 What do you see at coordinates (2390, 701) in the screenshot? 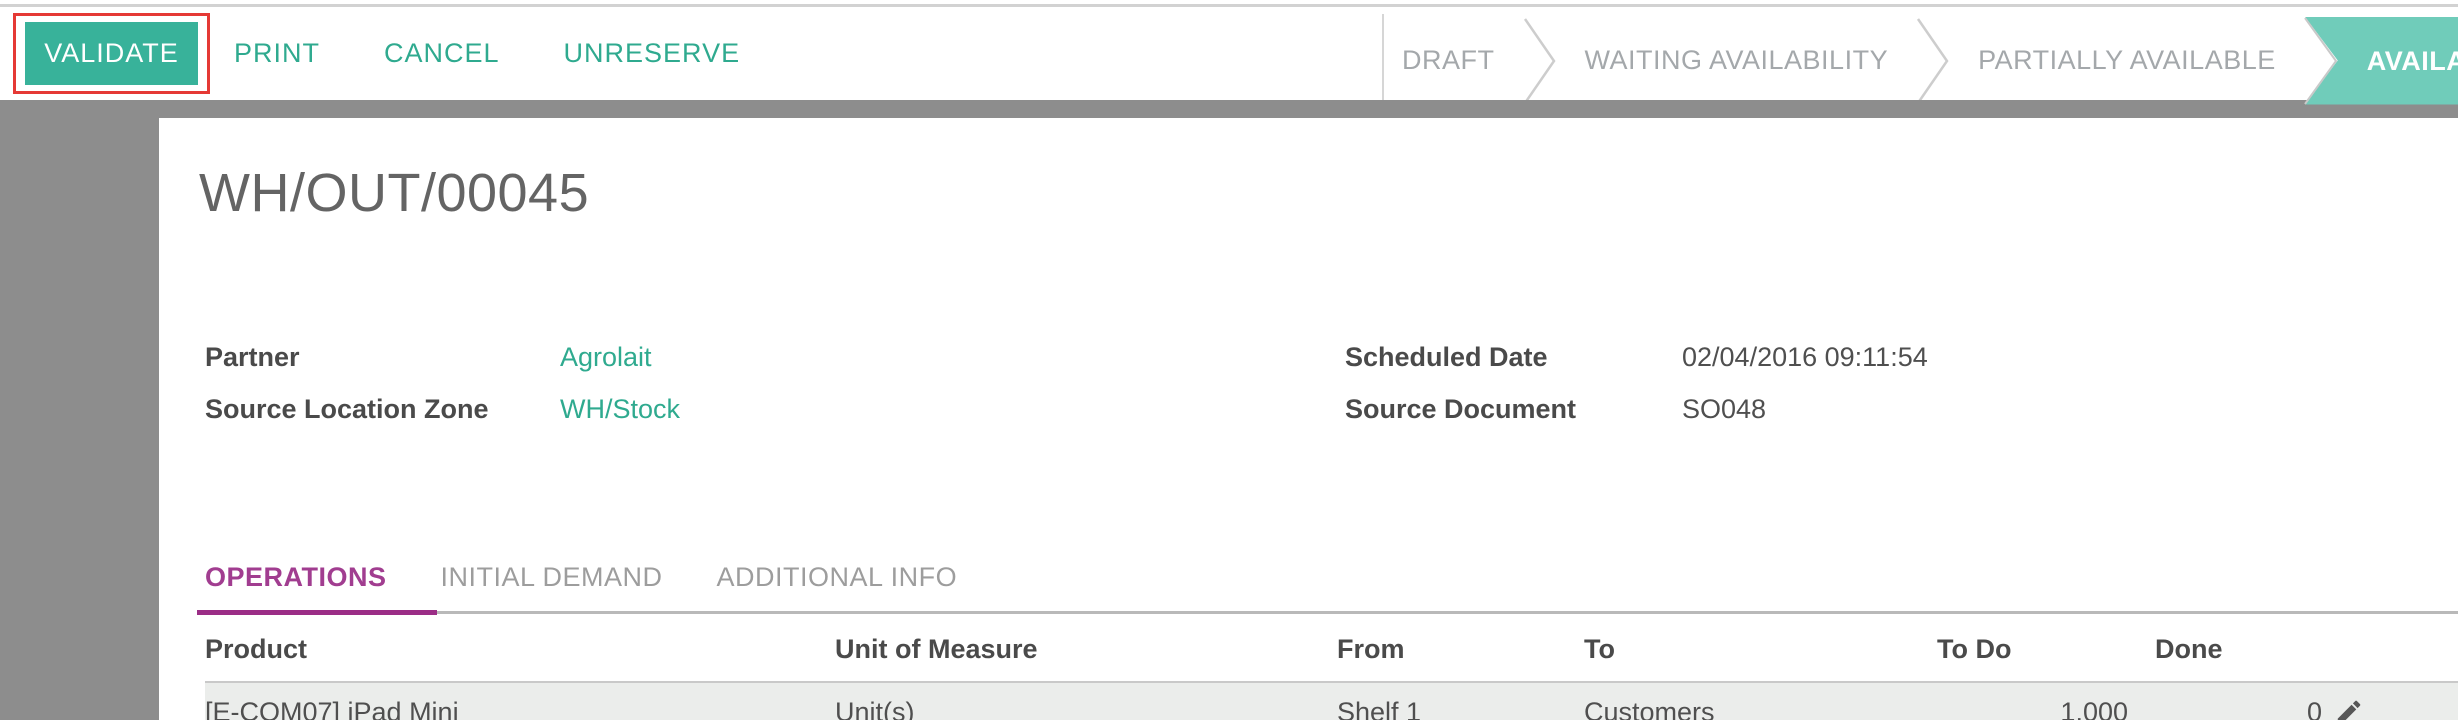
I see `cell-edit` at bounding box center [2390, 701].